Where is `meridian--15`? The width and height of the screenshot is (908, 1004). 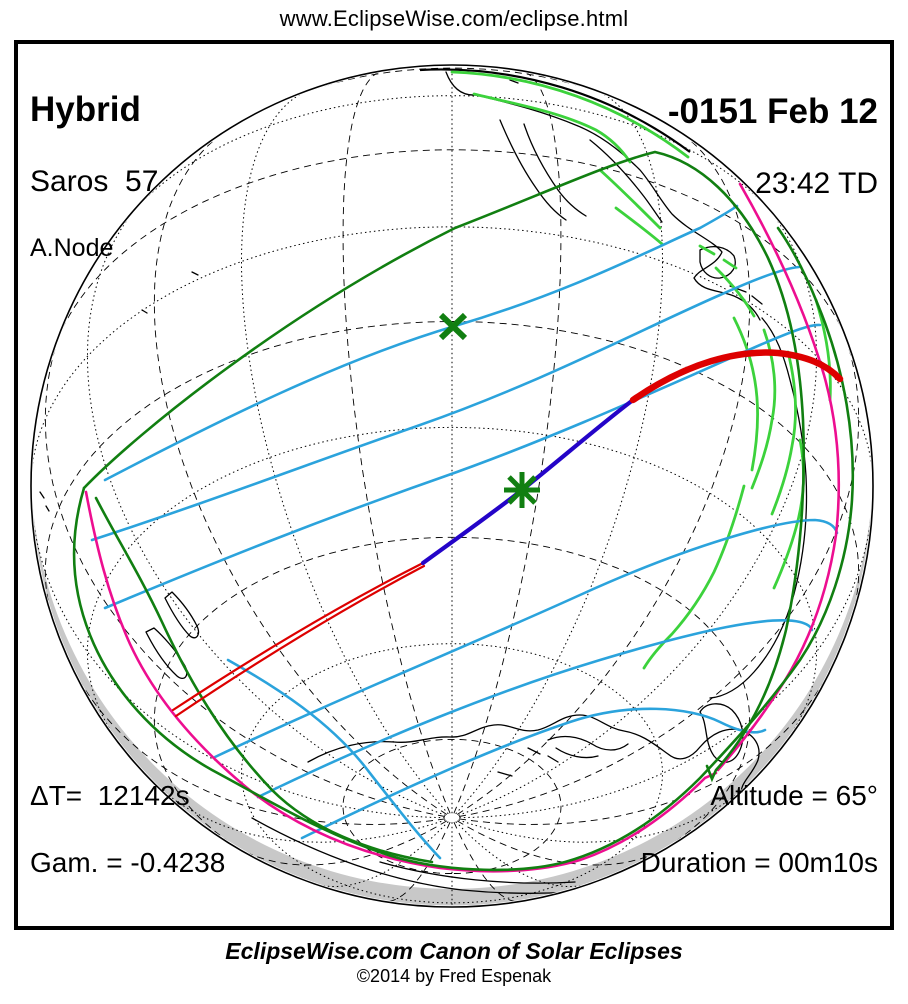
meridian--15 is located at coordinates (396, 442).